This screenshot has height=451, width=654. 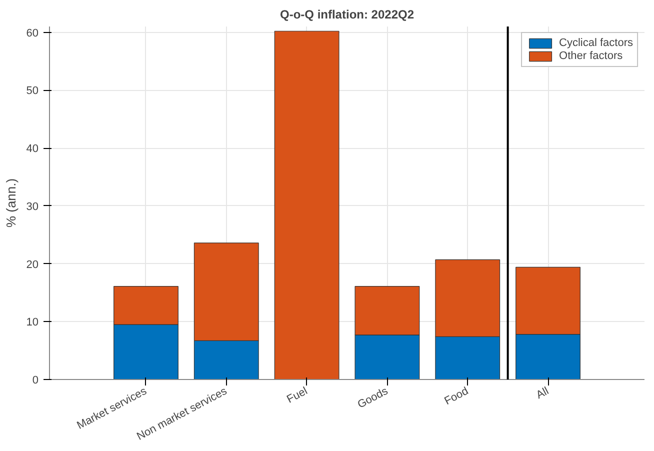 What do you see at coordinates (32, 264) in the screenshot?
I see `y-tick-label: 20` at bounding box center [32, 264].